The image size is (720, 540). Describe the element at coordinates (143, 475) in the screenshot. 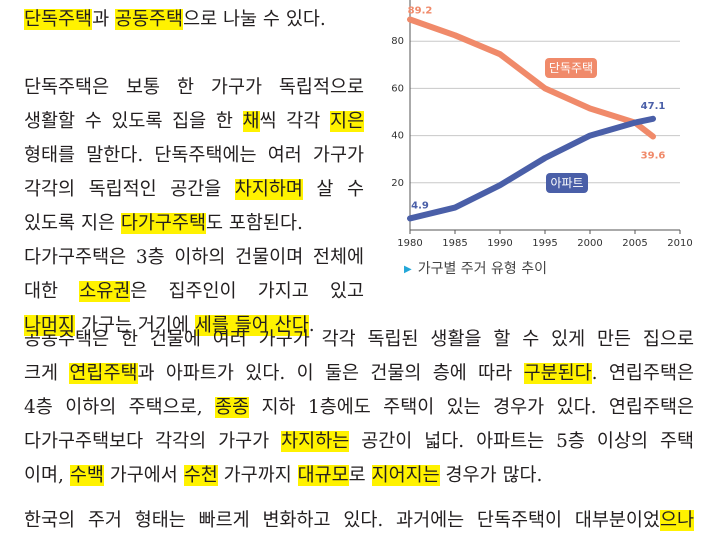

I see `text-segment: 가구에서` at that location.